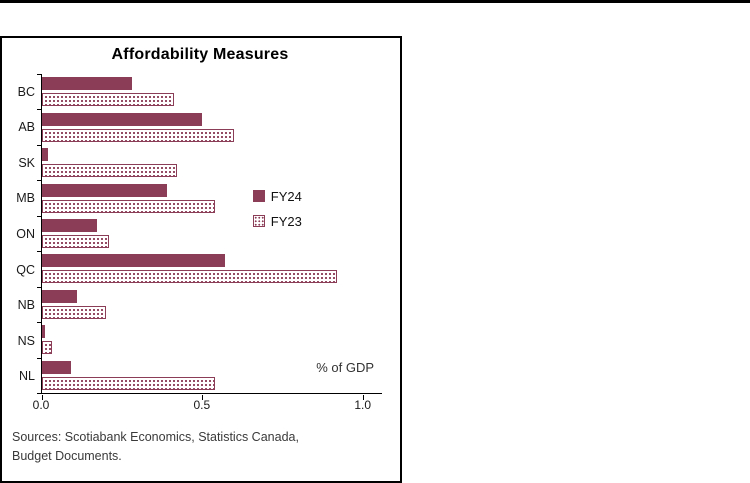 This screenshot has width=750, height=483. Describe the element at coordinates (129, 206) in the screenshot. I see `bar-fy23-mb` at that location.